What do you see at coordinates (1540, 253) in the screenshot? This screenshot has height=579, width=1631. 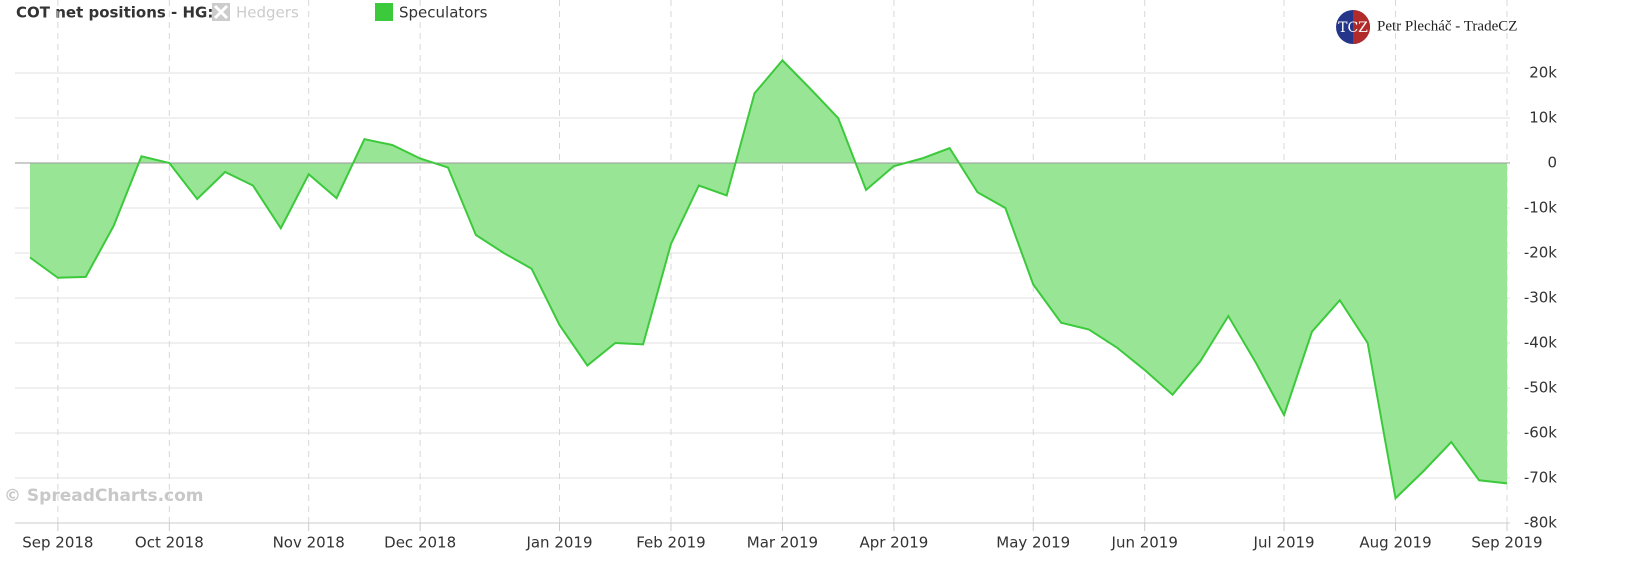 I see `y-tick-label: -20k` at bounding box center [1540, 253].